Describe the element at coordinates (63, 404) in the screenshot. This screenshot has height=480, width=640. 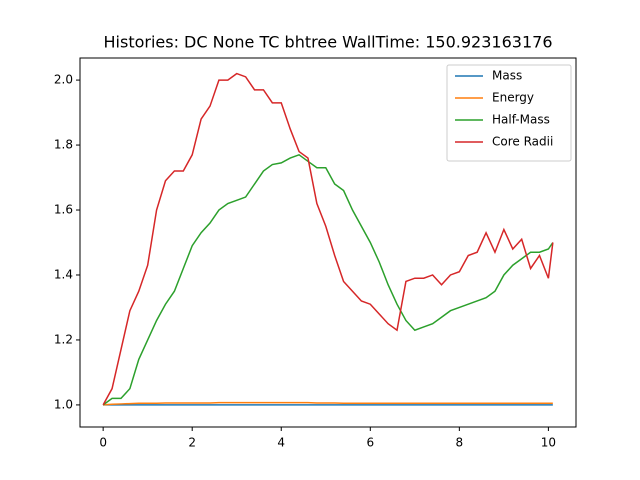
I see `y-tick-label: 1.0` at that location.